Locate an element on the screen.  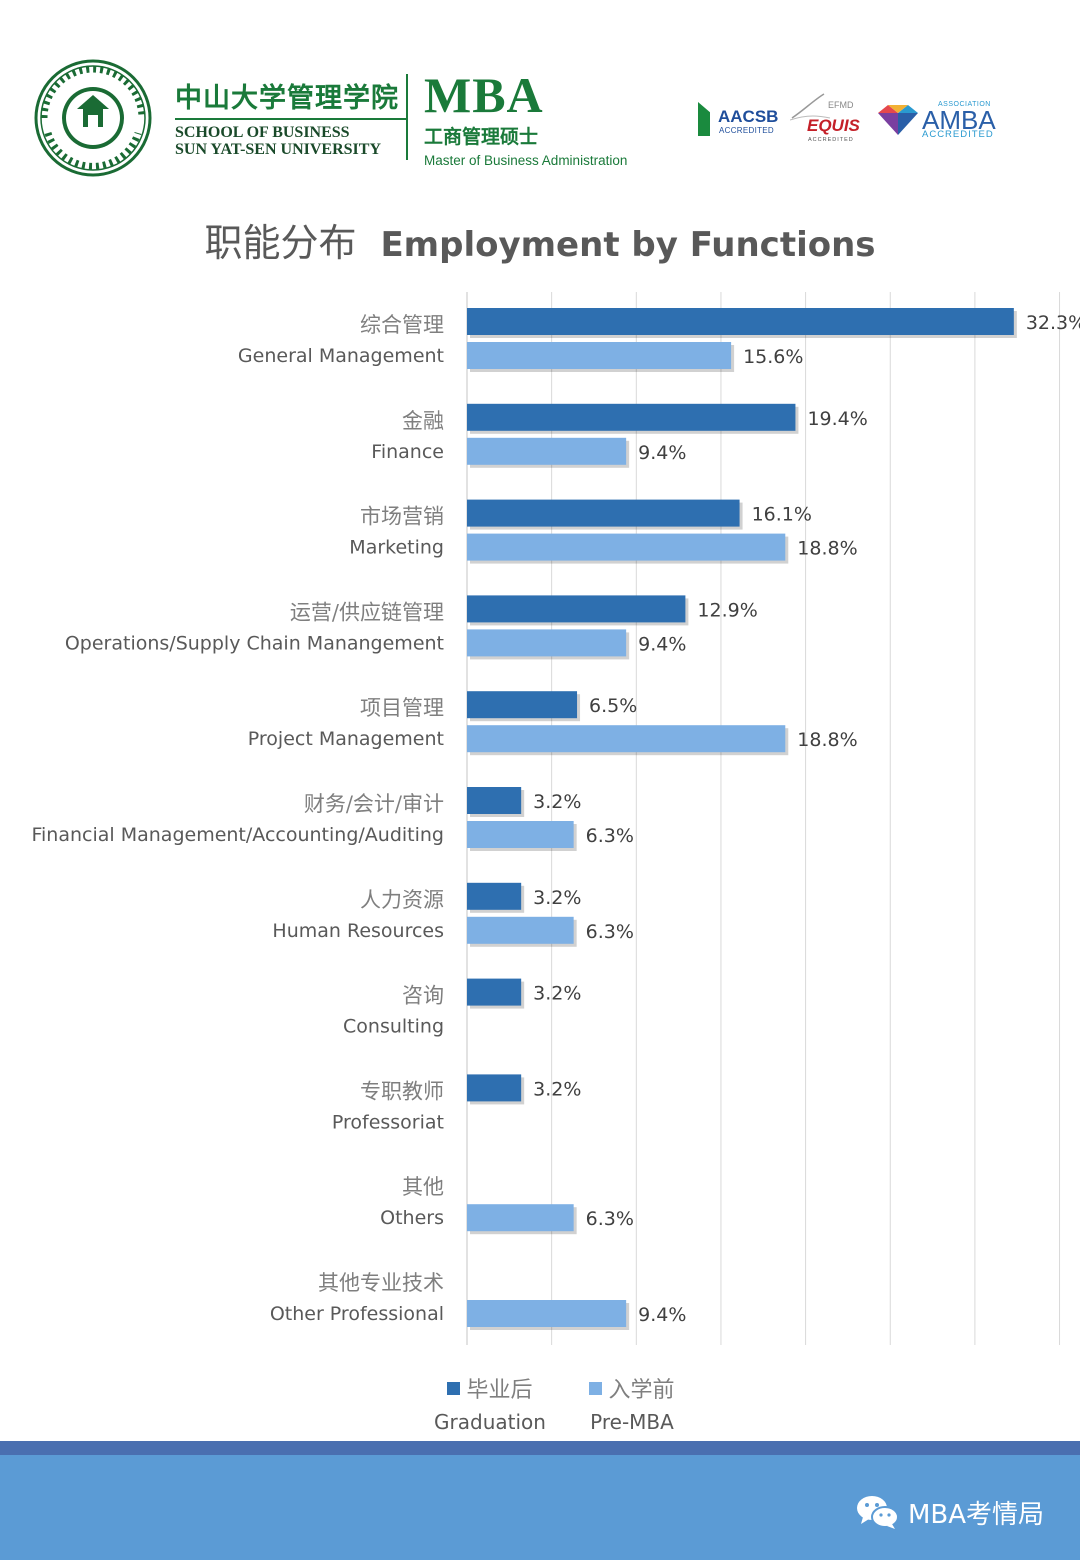
category-label-en: Operations/Supply Chain Manangement is located at coordinates (254, 643).